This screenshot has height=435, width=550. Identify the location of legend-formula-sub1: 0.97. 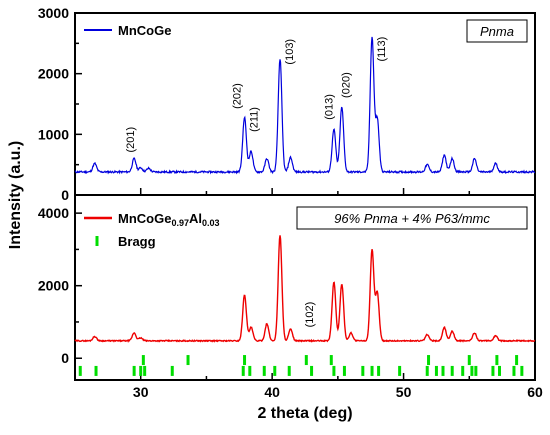
(180, 223).